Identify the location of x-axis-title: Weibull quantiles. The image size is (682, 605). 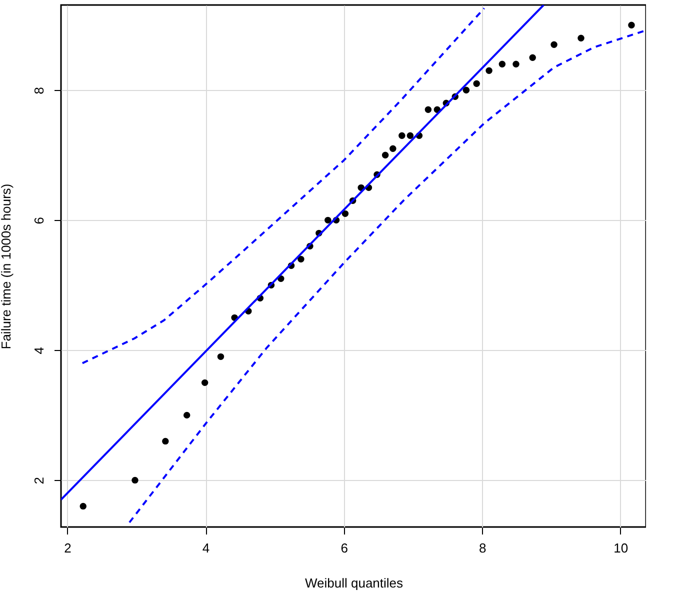
(354, 583).